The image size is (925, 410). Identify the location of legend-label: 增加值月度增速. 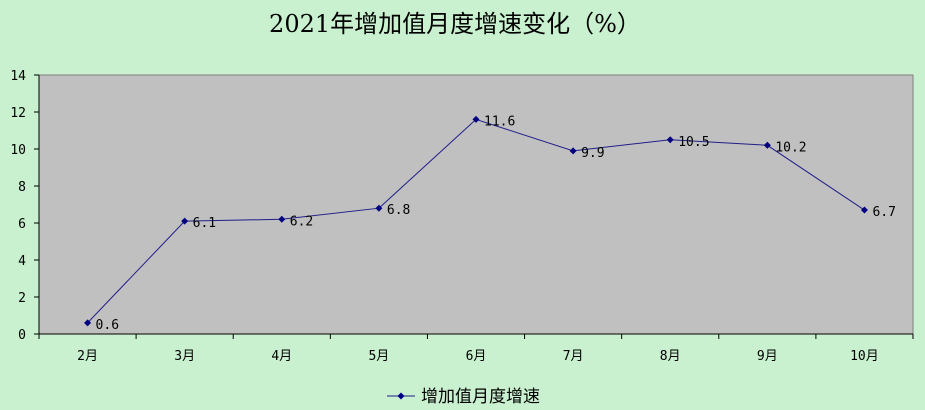
(480, 397).